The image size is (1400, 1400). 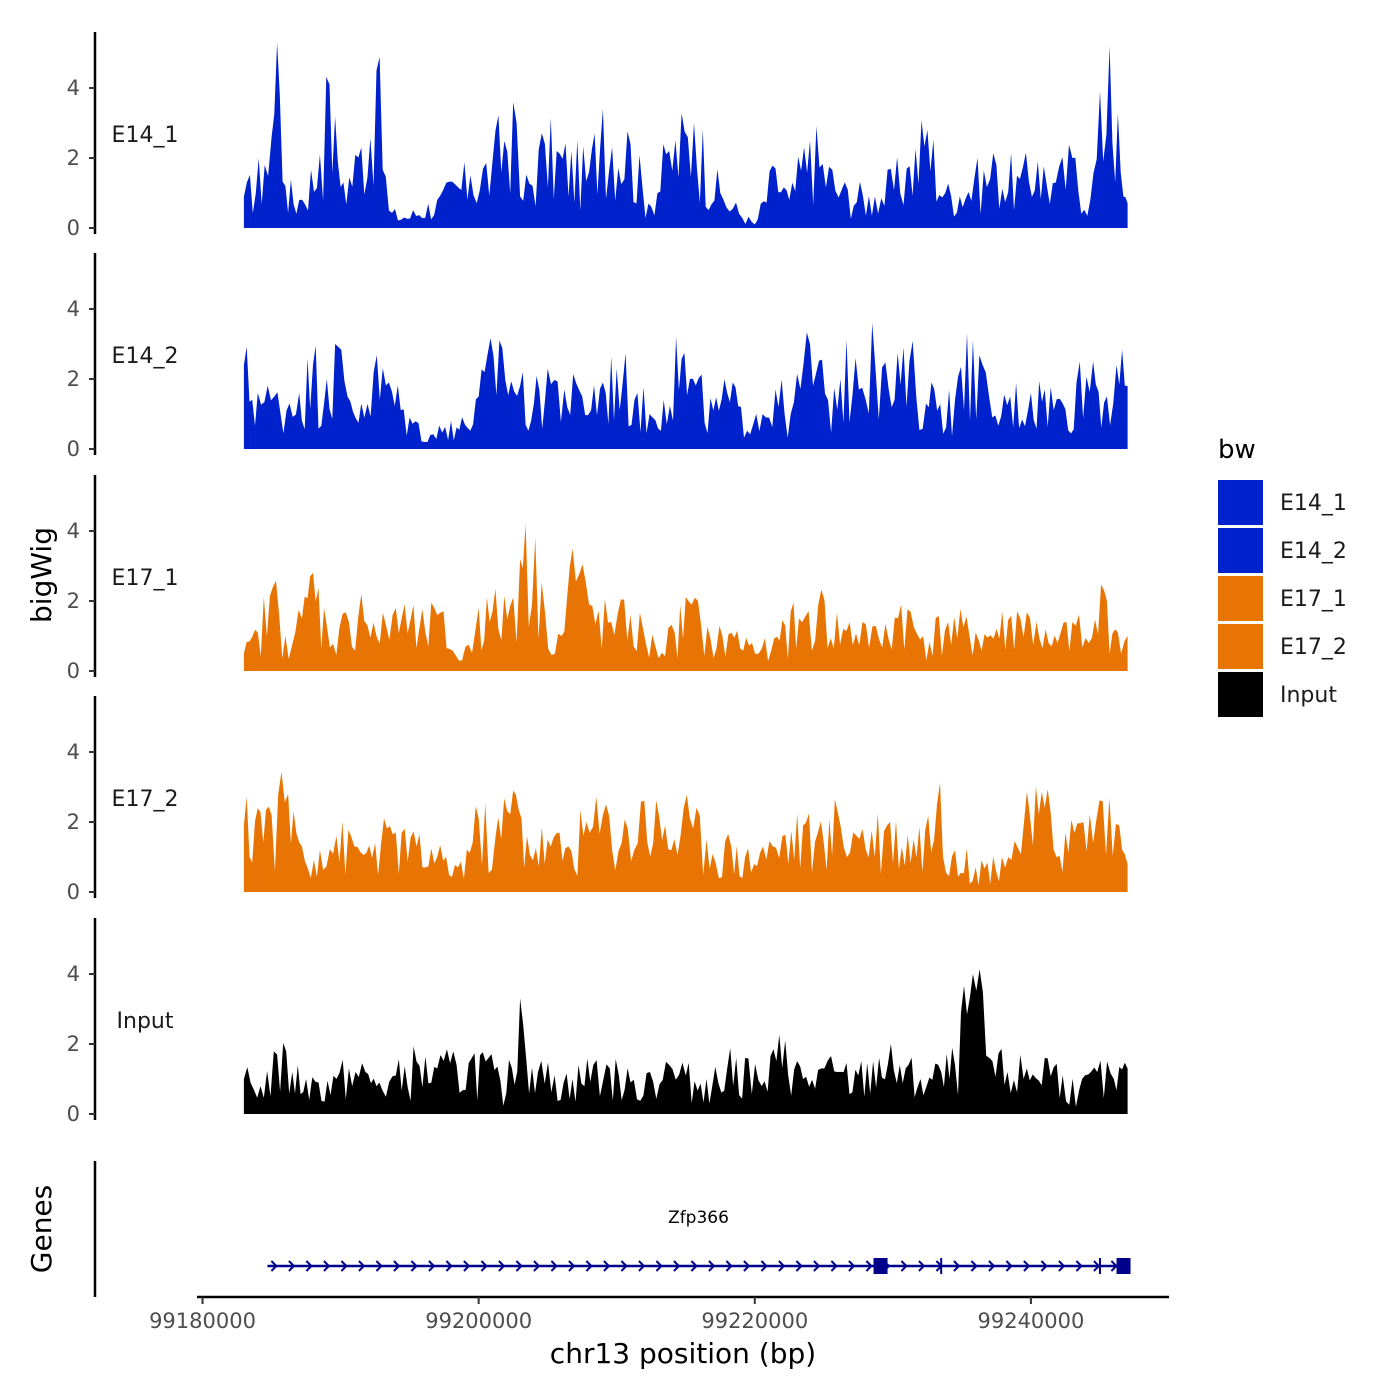 What do you see at coordinates (73, 1114) in the screenshot?
I see `y-tick-label-input-0: 0` at bounding box center [73, 1114].